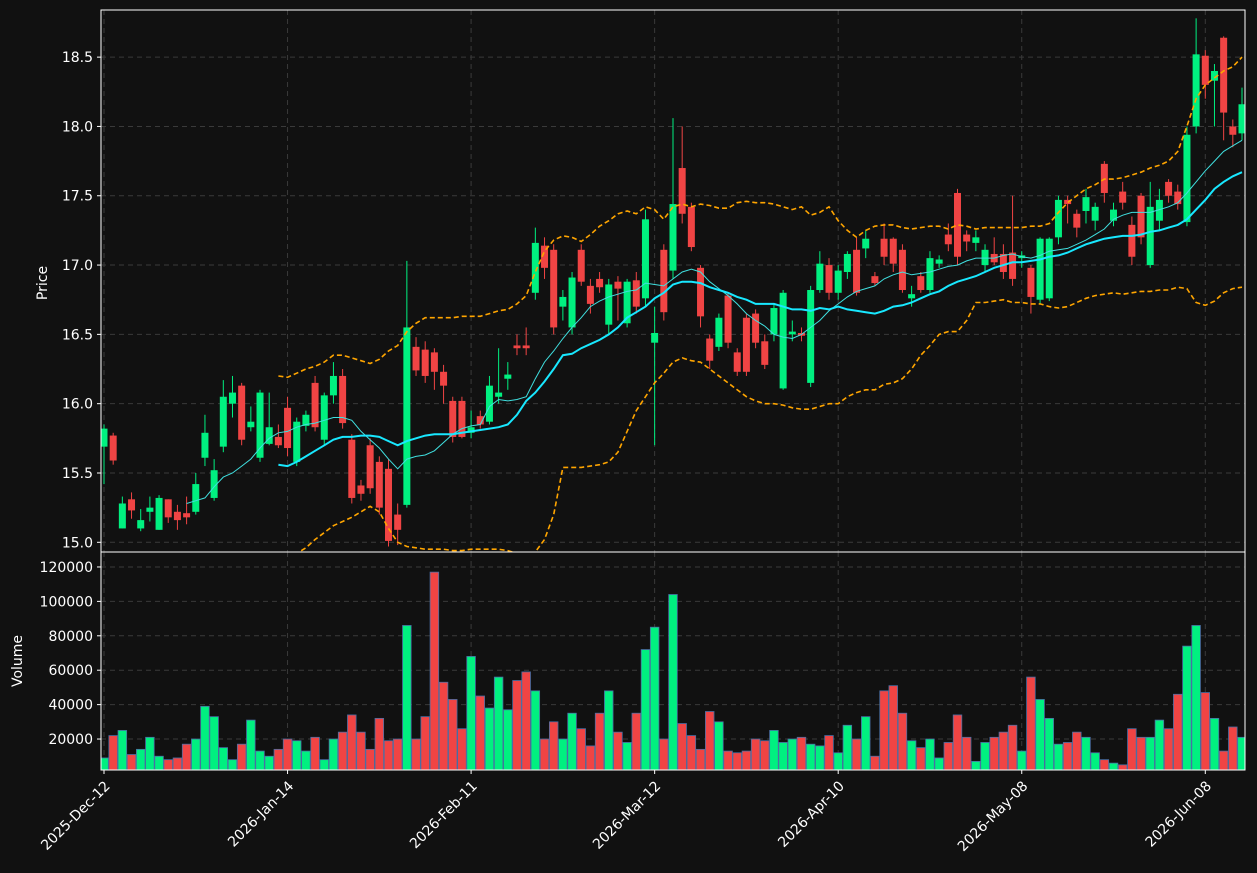 Image resolution: width=1257 pixels, height=873 pixels. I want to click on y-tick-label: 100000, so click(66, 602).